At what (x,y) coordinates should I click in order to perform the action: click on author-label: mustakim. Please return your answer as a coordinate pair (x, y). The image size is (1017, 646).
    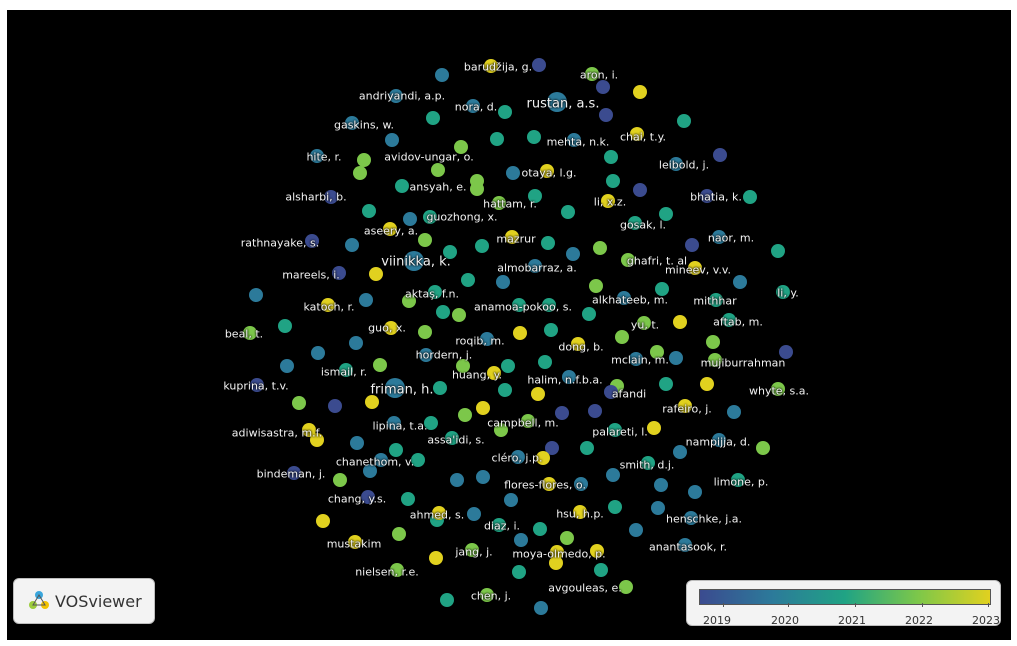
    Looking at the image, I should click on (354, 544).